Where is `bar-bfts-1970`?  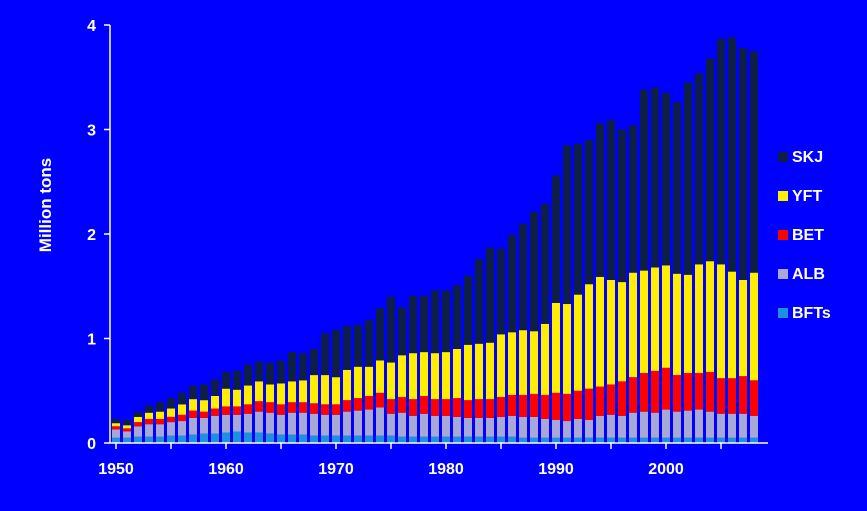 bar-bfts-1970 is located at coordinates (336, 439).